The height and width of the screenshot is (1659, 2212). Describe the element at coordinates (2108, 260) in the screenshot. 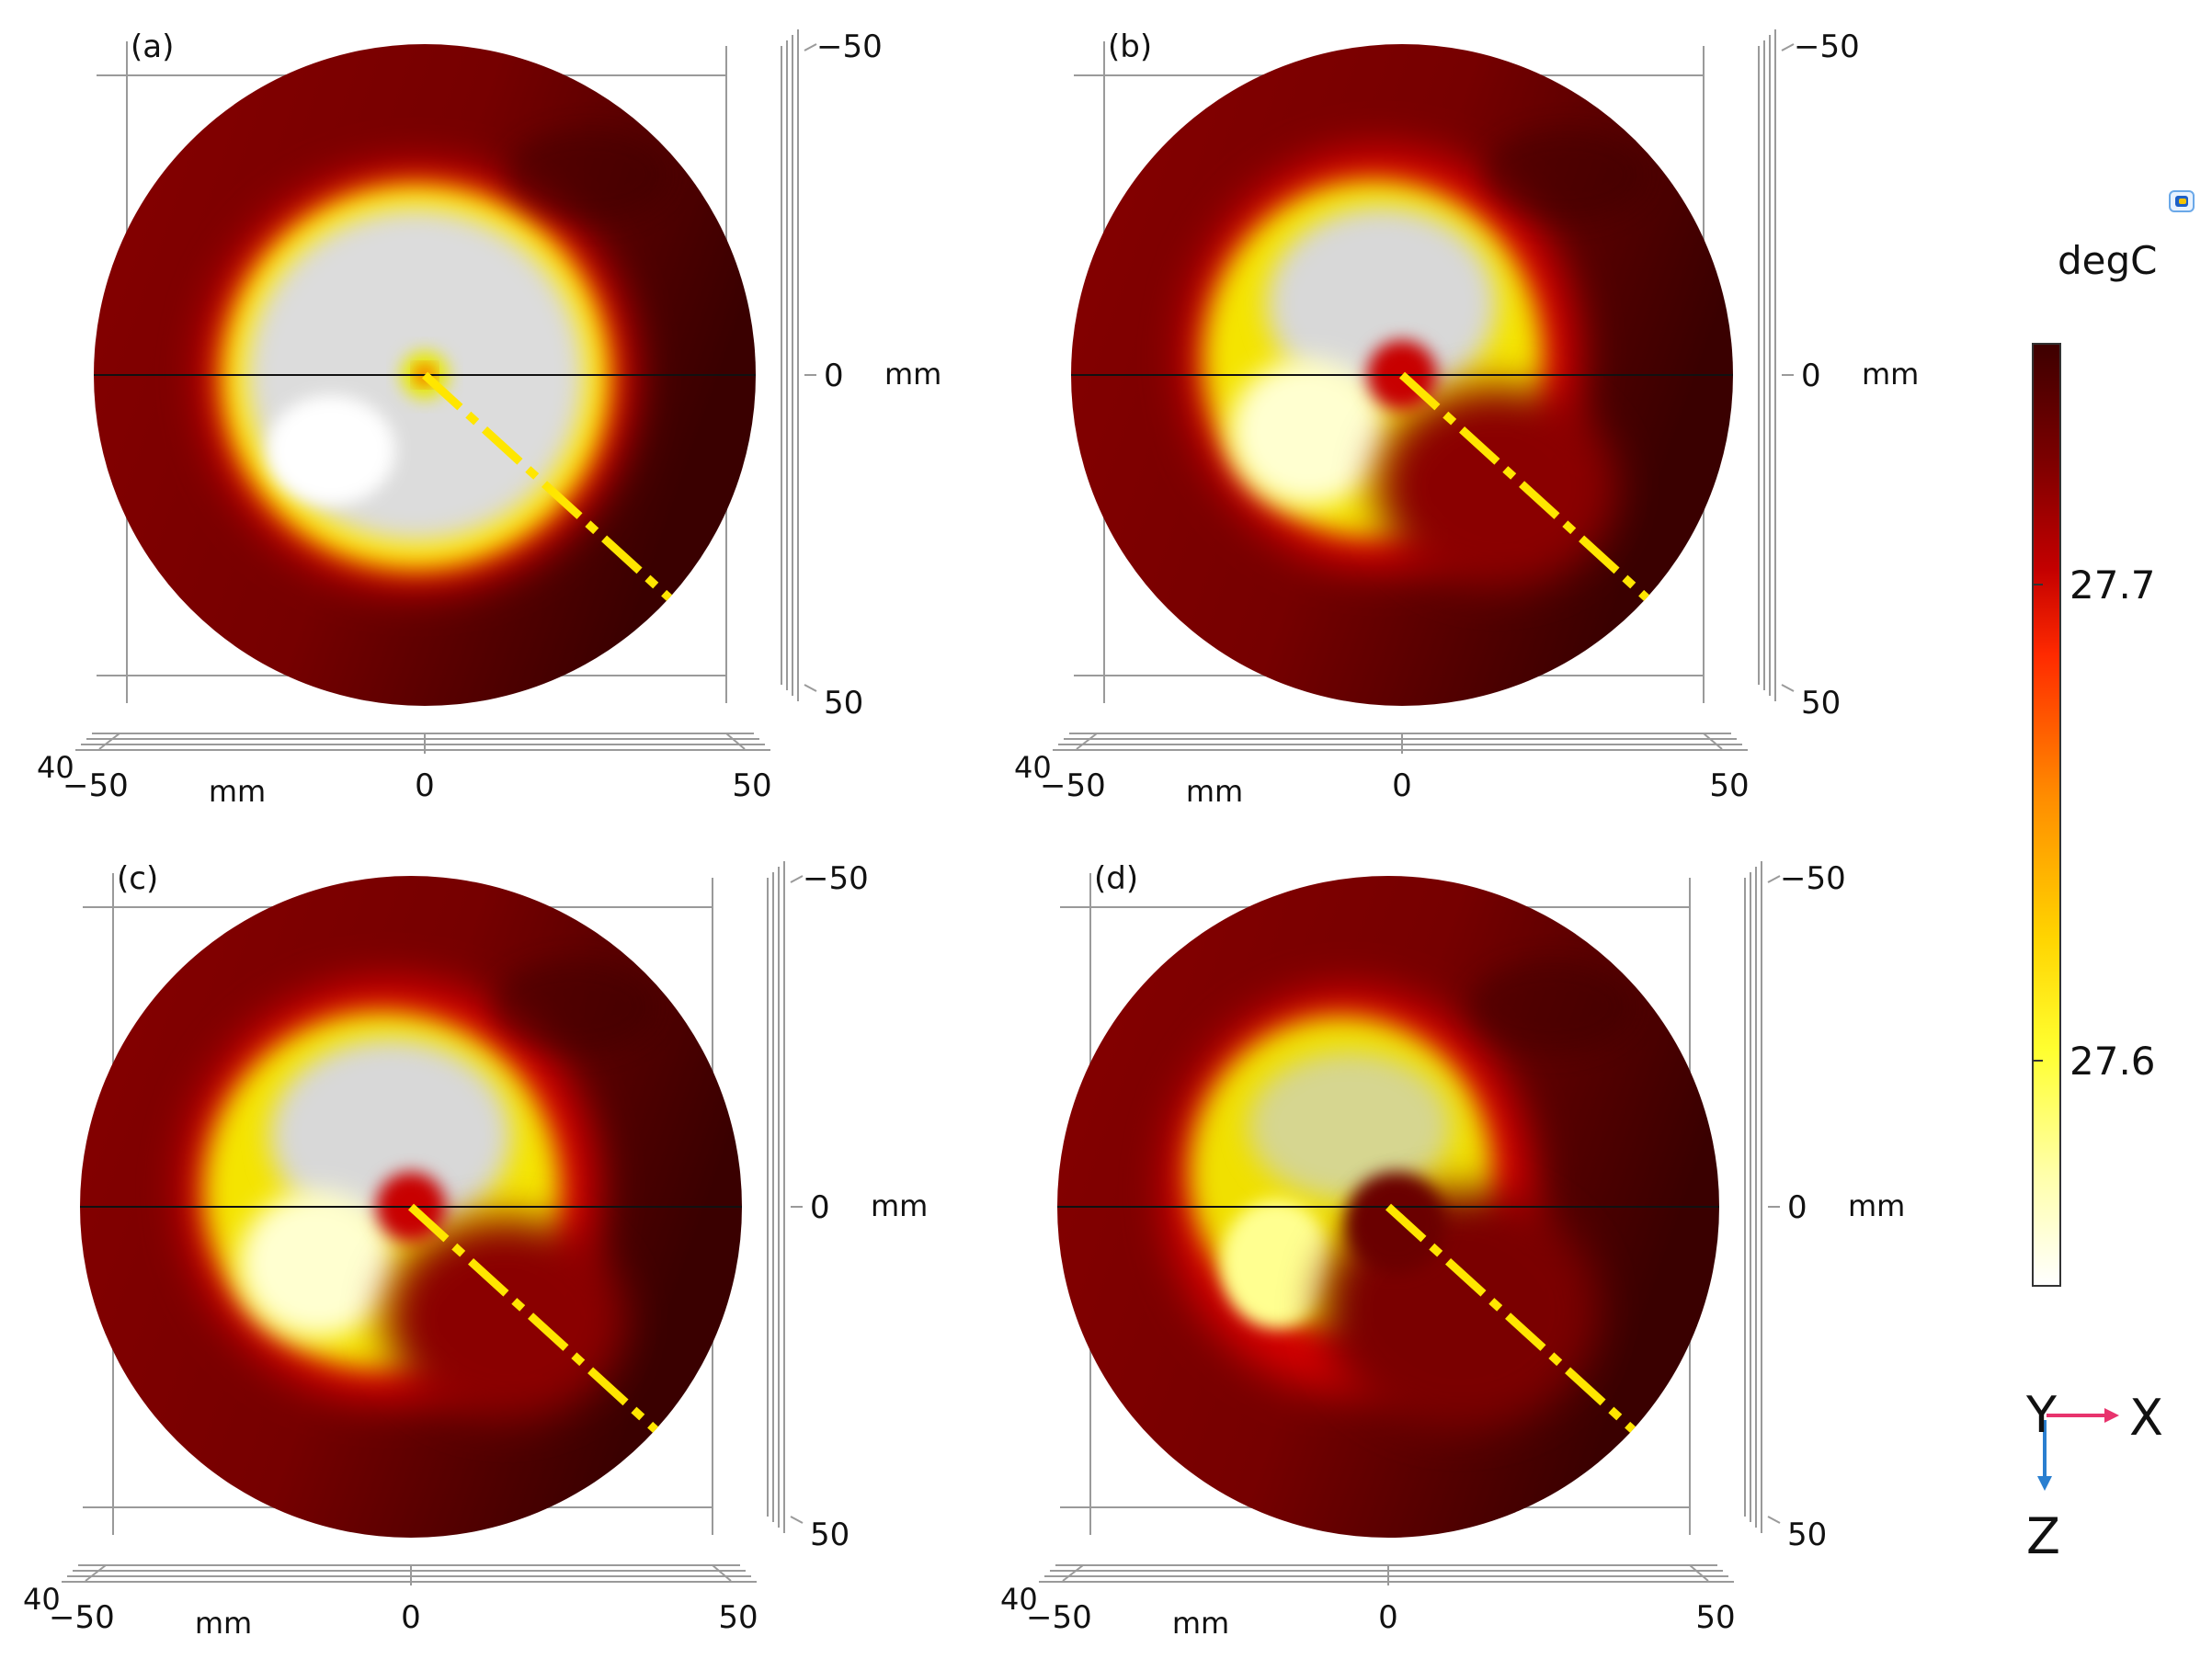

I see `colorbar-unit: degC` at that location.